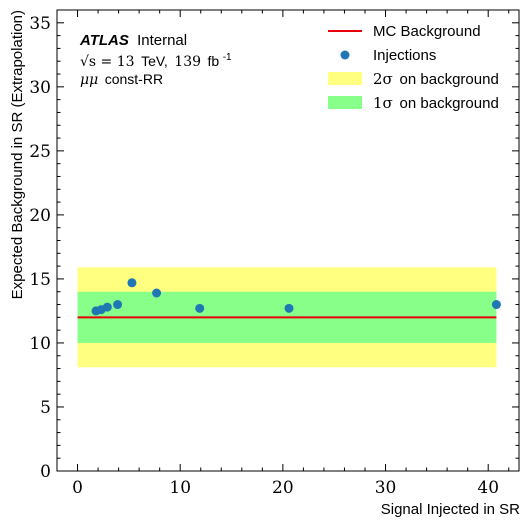 Image resolution: width=531 pixels, height=528 pixels. Describe the element at coordinates (134, 79) in the screenshot. I see `selection-label: const-RR` at that location.